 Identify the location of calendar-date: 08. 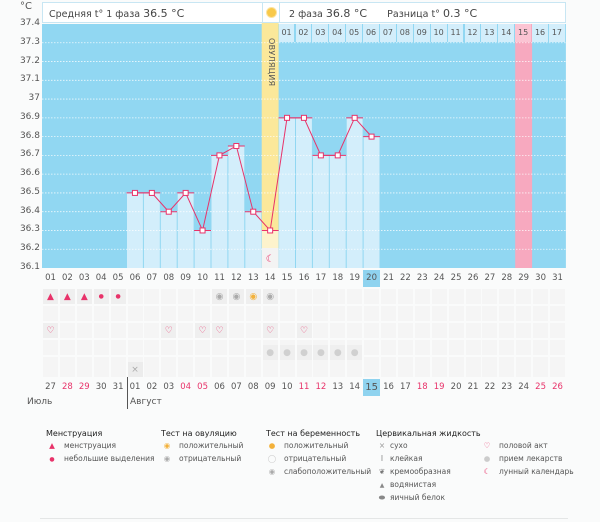
(253, 387).